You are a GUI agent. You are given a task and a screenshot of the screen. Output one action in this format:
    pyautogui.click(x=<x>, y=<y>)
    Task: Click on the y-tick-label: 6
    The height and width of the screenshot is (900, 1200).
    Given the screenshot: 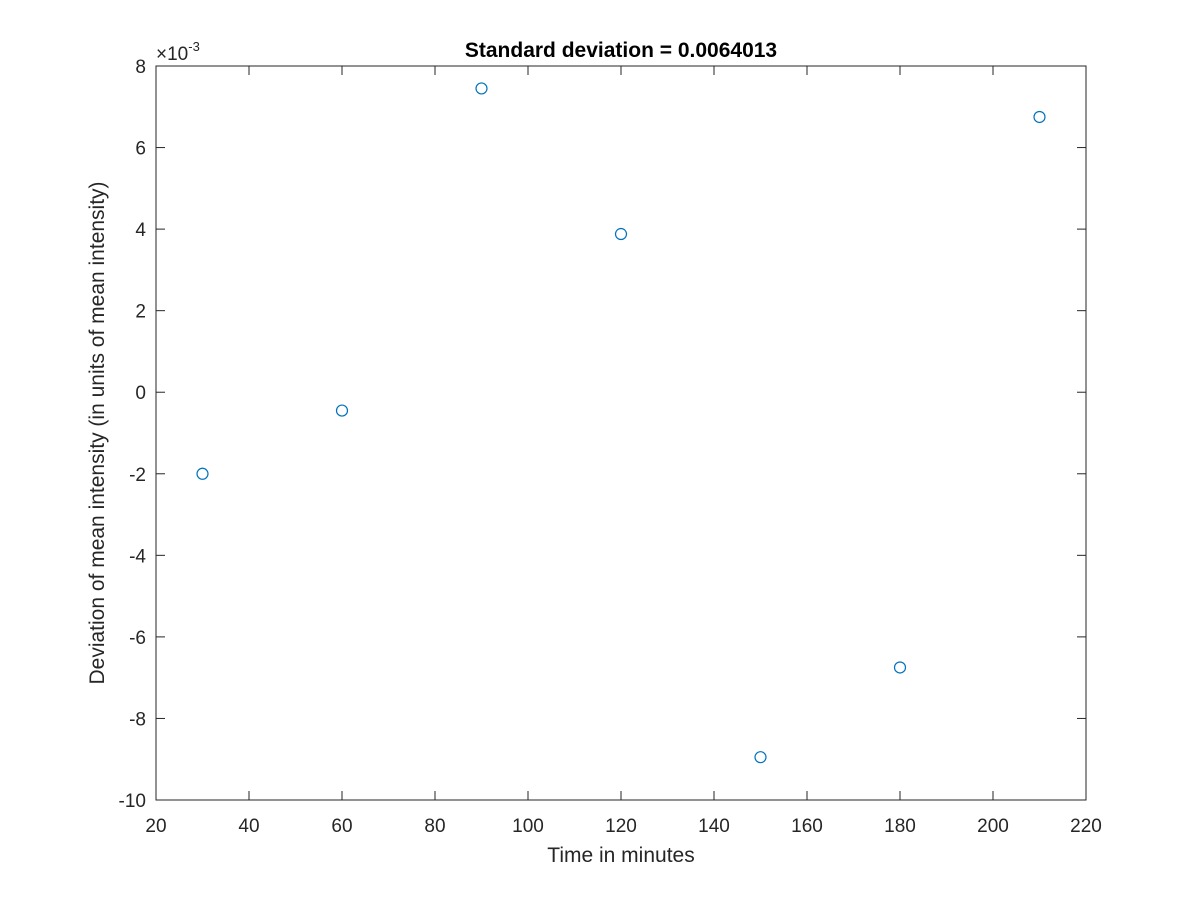 What is the action you would take?
    pyautogui.click(x=140, y=149)
    